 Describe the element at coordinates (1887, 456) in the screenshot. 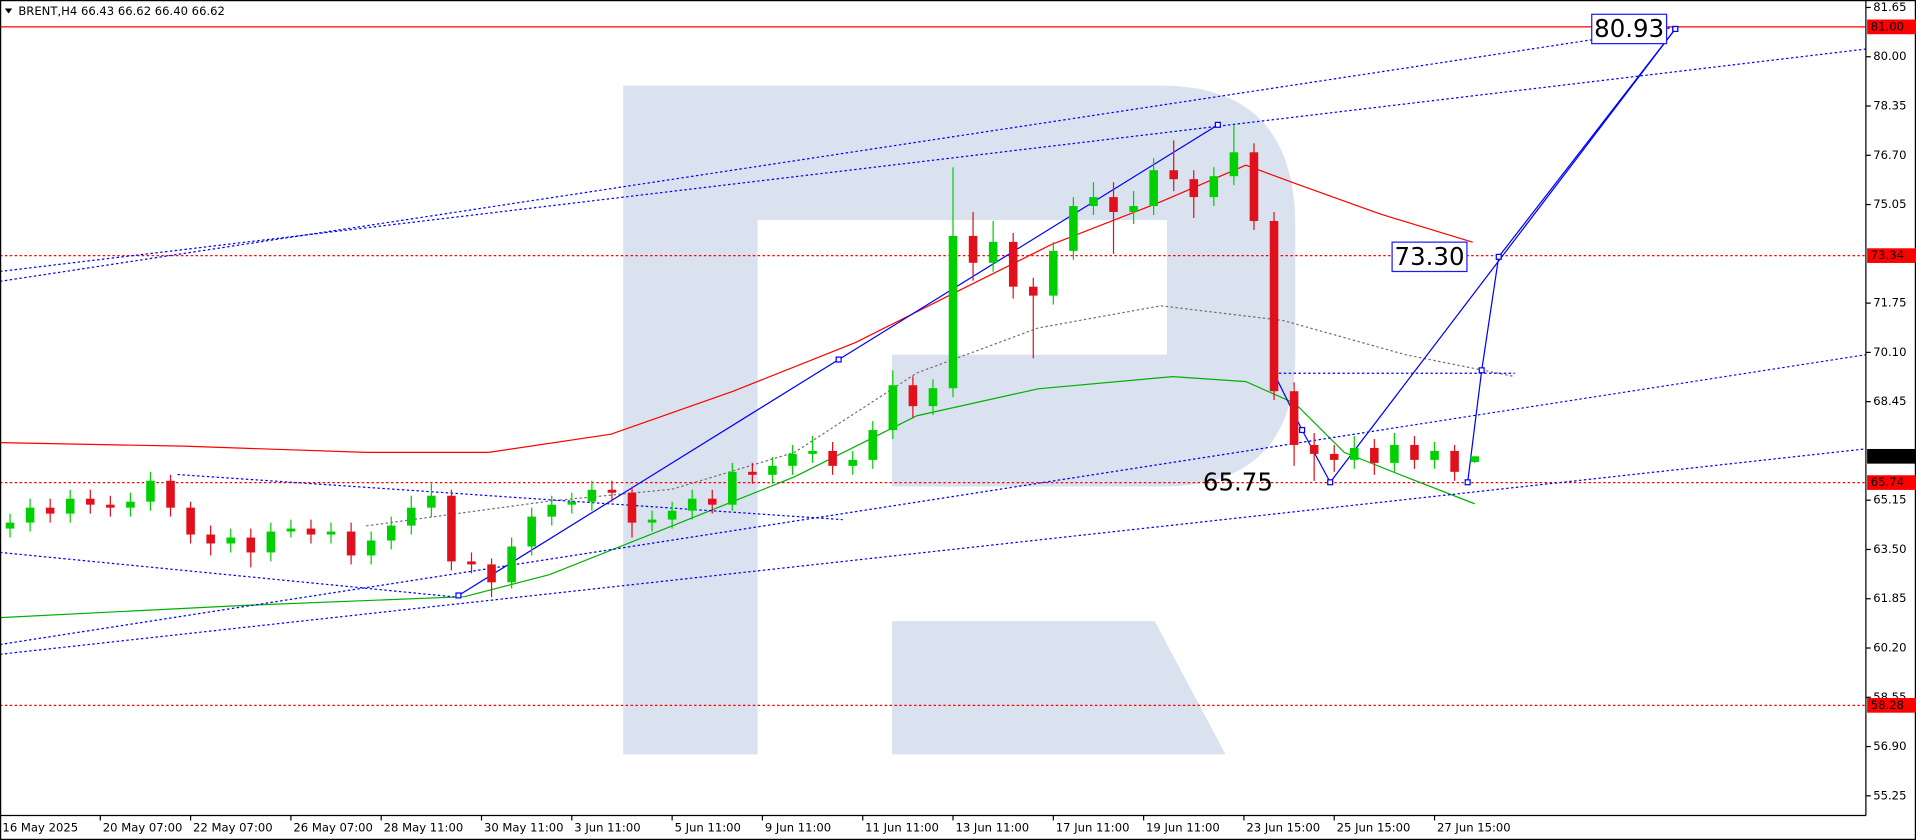

I see `current-price-label: 66.62` at that location.